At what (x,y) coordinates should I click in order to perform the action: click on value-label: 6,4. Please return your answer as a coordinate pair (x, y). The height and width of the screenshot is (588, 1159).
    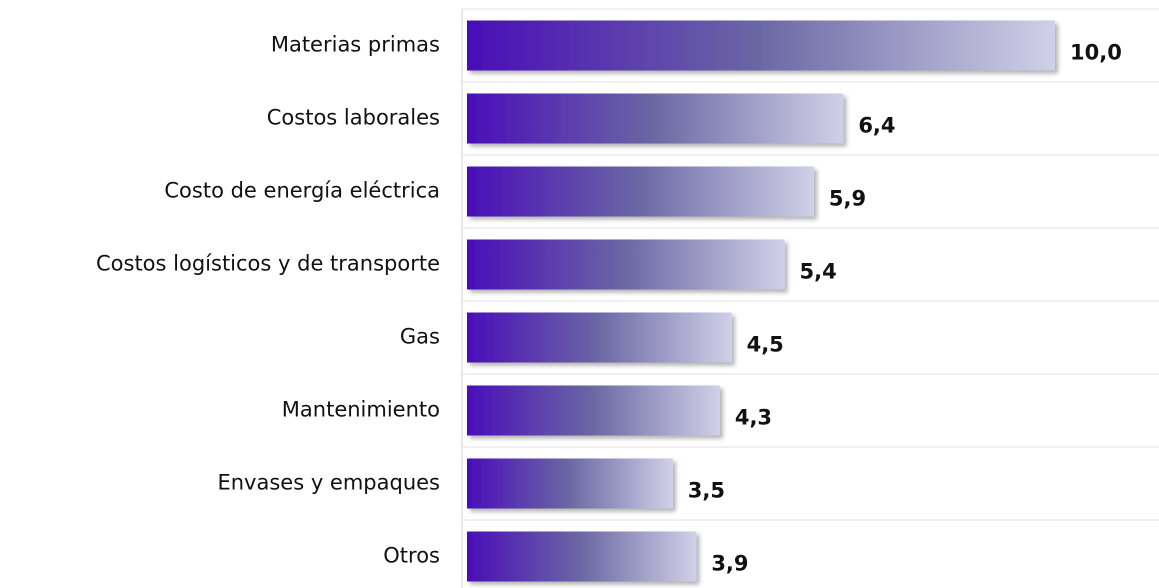
    Looking at the image, I should click on (876, 126).